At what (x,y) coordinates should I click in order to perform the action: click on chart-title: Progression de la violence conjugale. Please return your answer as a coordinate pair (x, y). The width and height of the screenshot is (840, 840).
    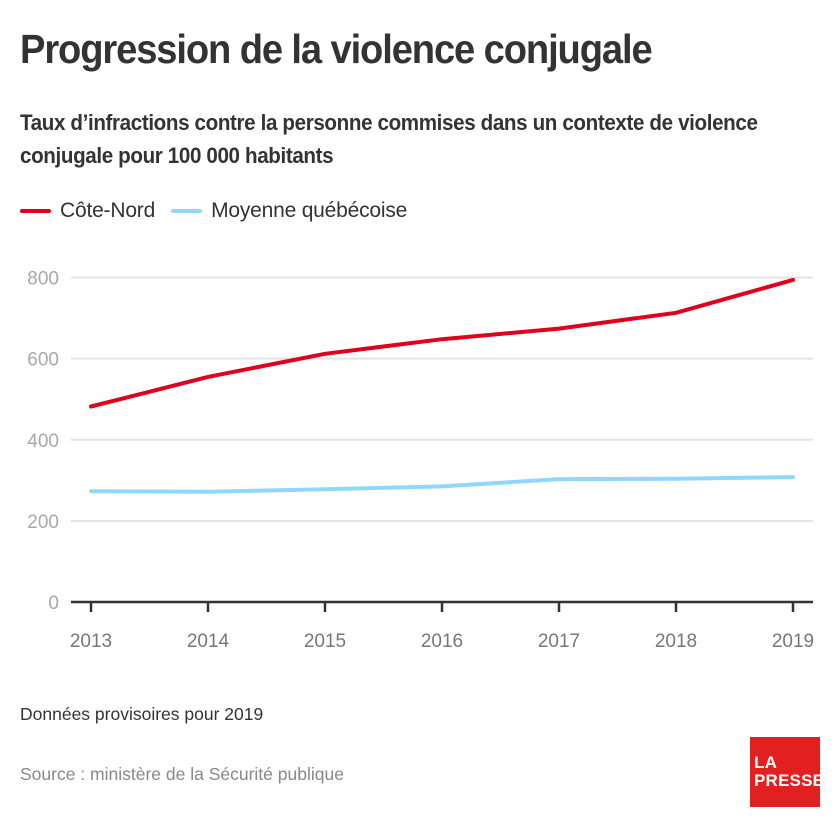
    Looking at the image, I should click on (336, 49).